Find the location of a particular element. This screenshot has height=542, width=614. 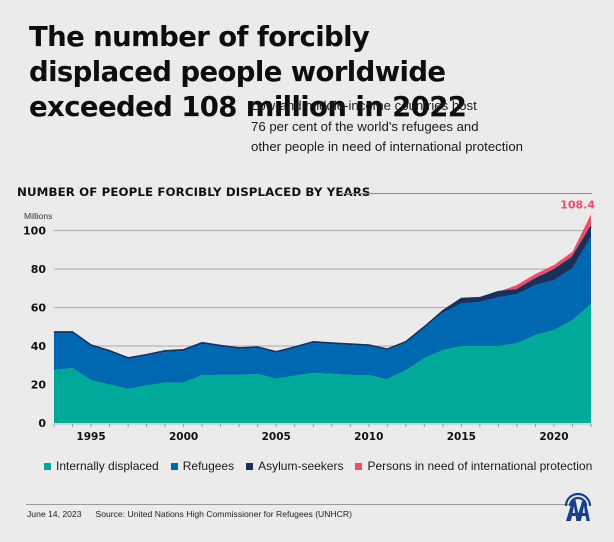

y-axis: Millions 0 20 40 60 80 100 is located at coordinates (37, 320).